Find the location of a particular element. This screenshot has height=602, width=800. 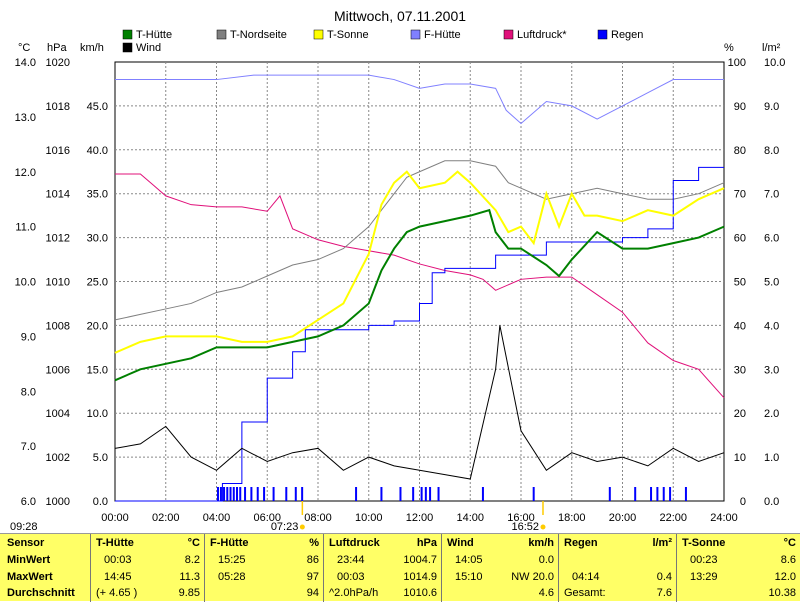

stats-cell-right: 9.85 is located at coordinates (189, 593).